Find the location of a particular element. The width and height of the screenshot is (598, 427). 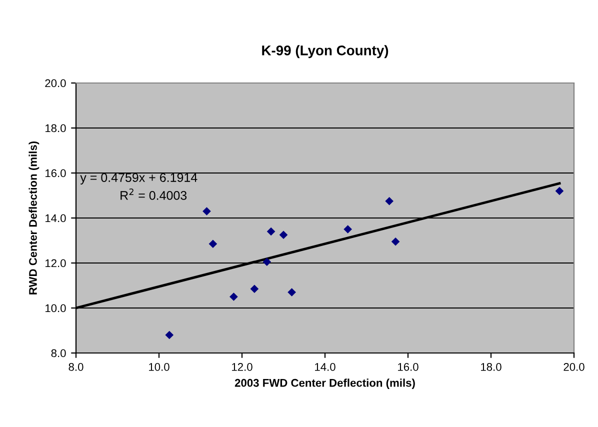

y-axis-title: RWD Center Deflection (mils) is located at coordinates (34, 217).